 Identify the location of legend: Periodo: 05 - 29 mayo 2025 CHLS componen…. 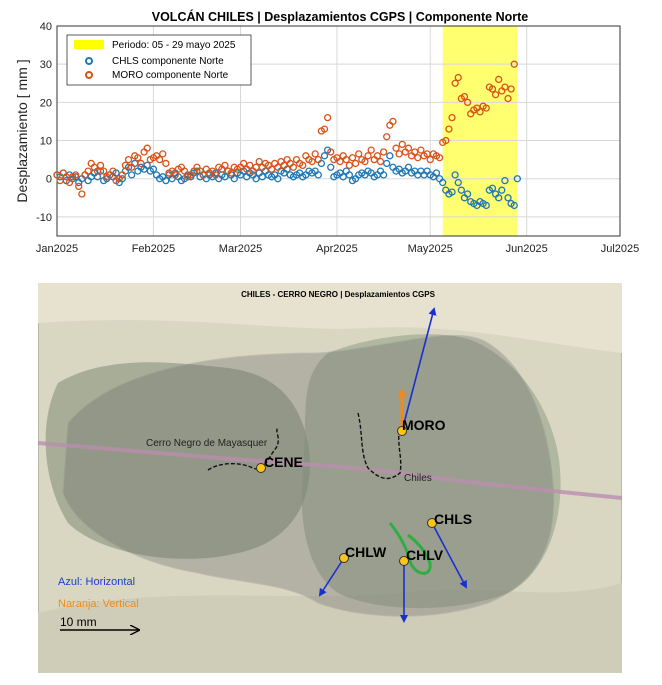
(159, 60).